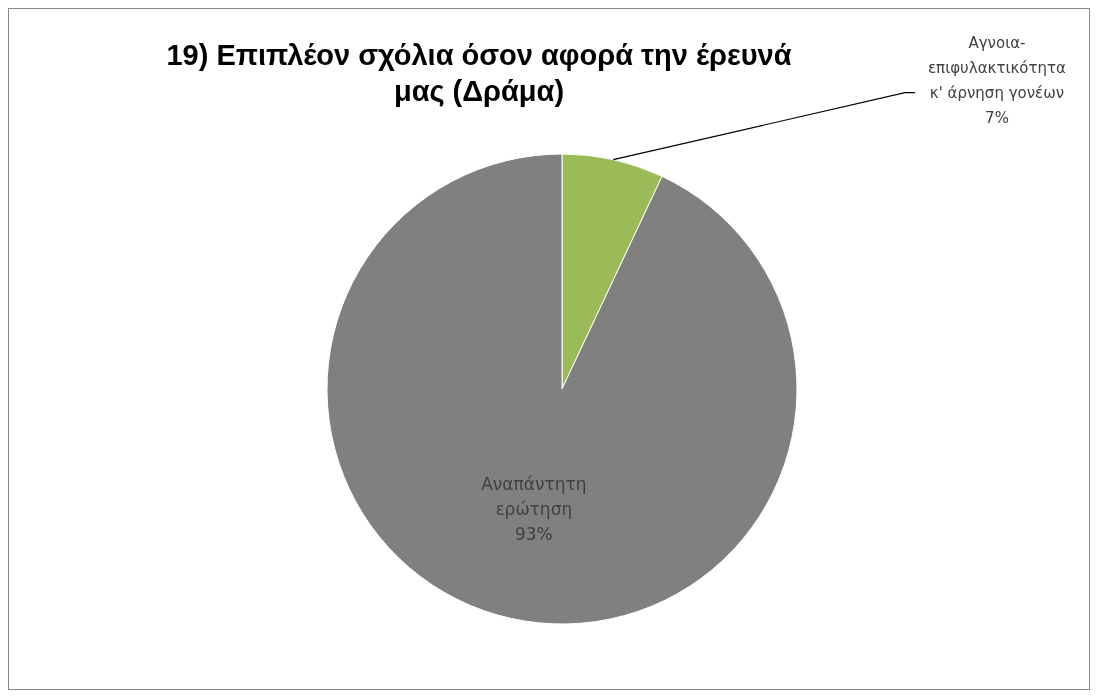 The image size is (1098, 696). Describe the element at coordinates (533, 534) in the screenshot. I see `data-label: 93%` at that location.